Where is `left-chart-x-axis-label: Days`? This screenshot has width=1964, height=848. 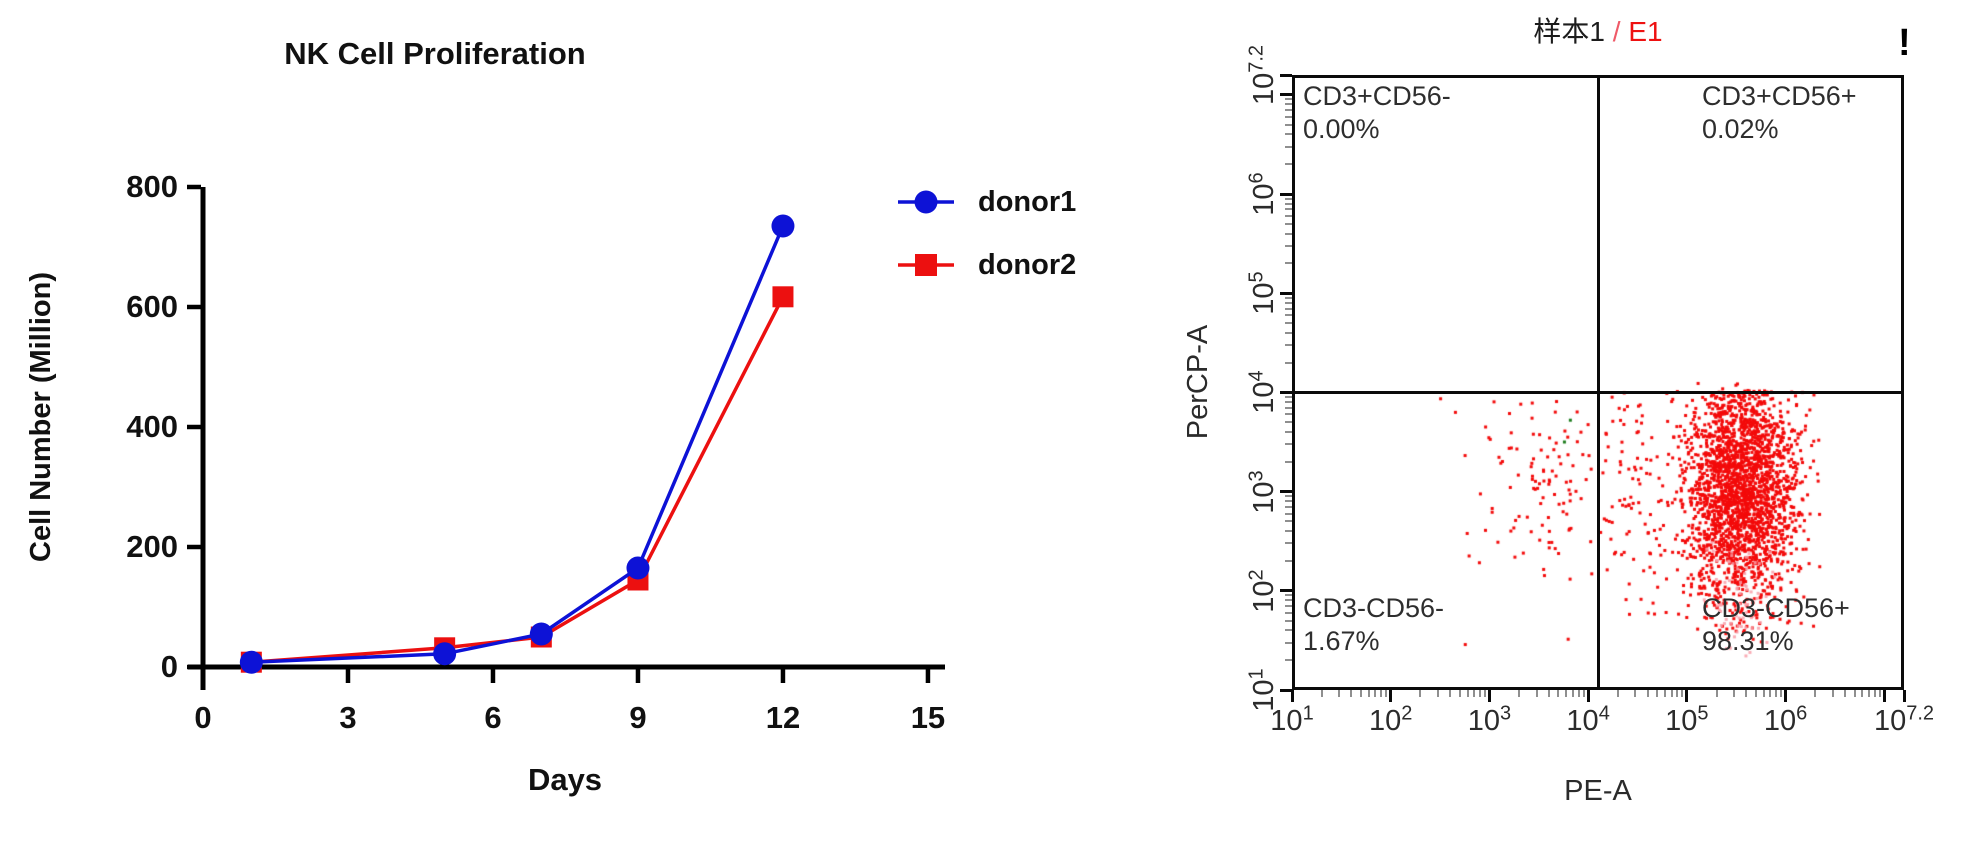
left-chart-x-axis-label: Days is located at coordinates (565, 779).